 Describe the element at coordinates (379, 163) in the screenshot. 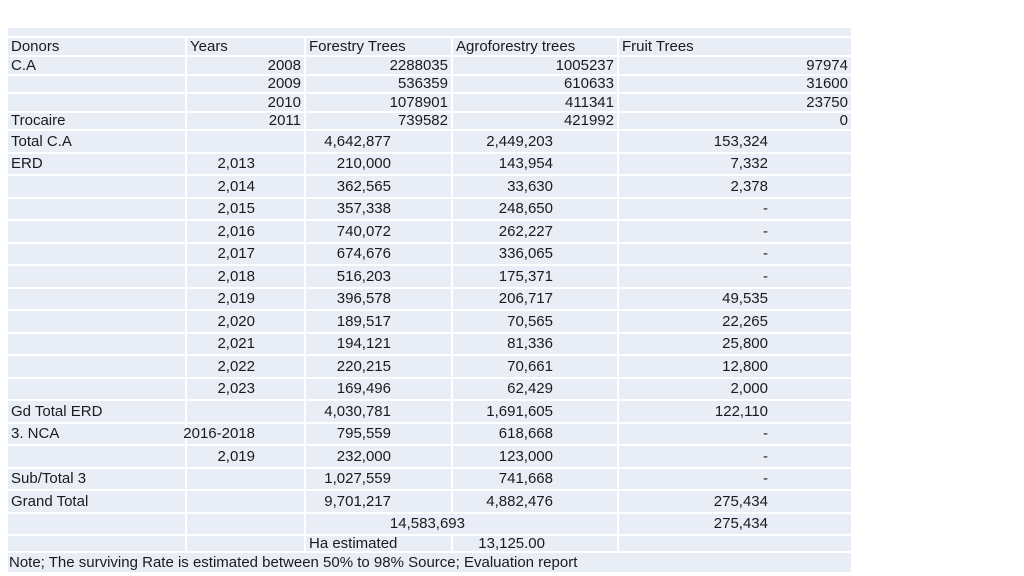

I see `cell-forestry: 210,000` at that location.